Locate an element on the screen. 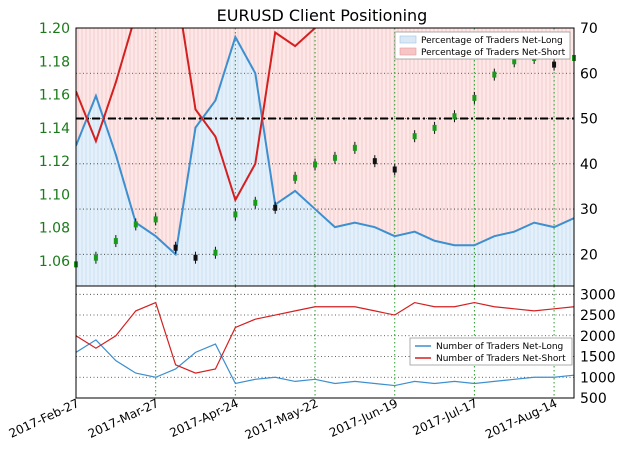  date-tick-label: 2017-Jun-19 is located at coordinates (363, 418).